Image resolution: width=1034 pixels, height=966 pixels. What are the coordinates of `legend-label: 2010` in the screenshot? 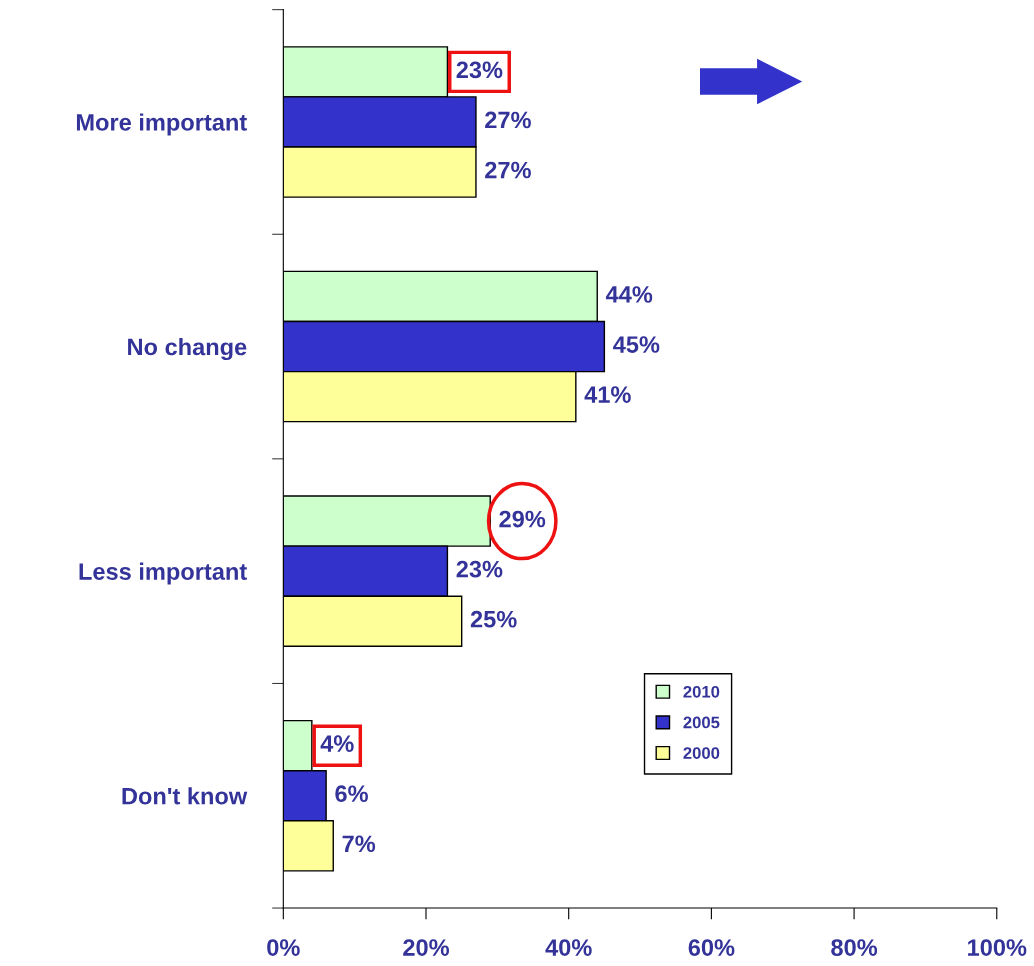 It's located at (701, 691).